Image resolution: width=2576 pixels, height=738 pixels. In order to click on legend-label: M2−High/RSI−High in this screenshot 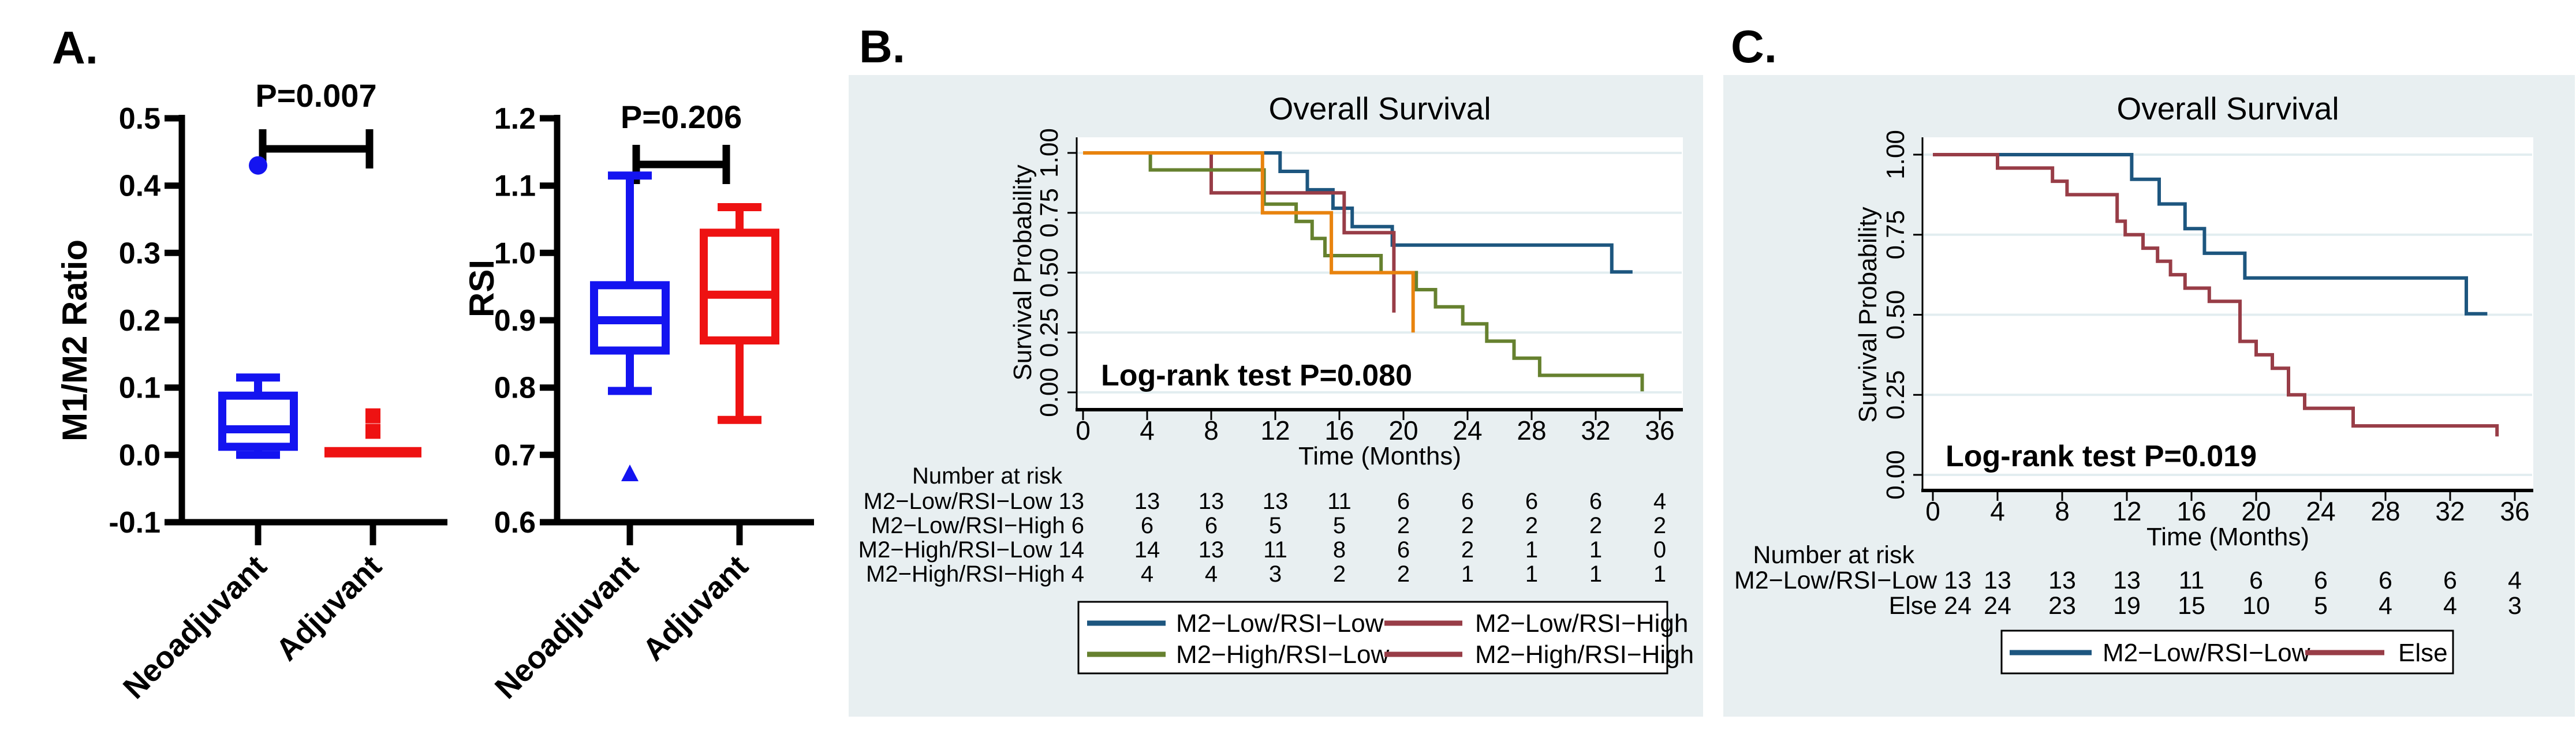, I will do `click(1584, 654)`.